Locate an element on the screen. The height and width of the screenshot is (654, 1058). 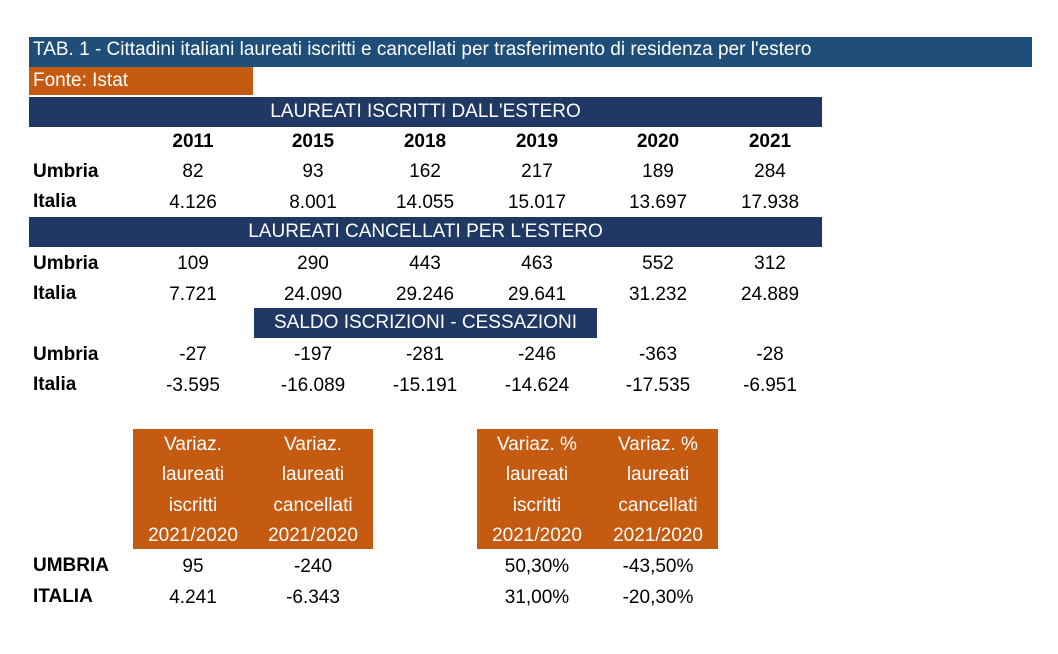
section-band-cancellati: LAUREATI CANCELLATI PER L'ESTERO is located at coordinates (425, 232).